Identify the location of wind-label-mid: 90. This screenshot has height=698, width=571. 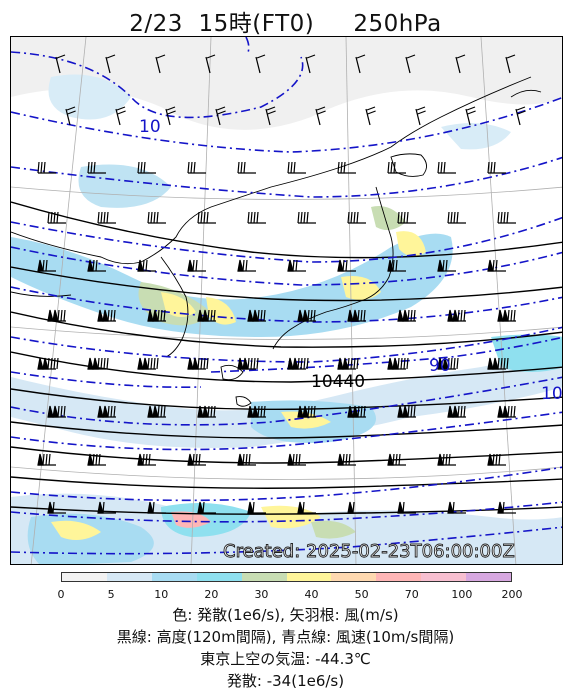
(440, 366).